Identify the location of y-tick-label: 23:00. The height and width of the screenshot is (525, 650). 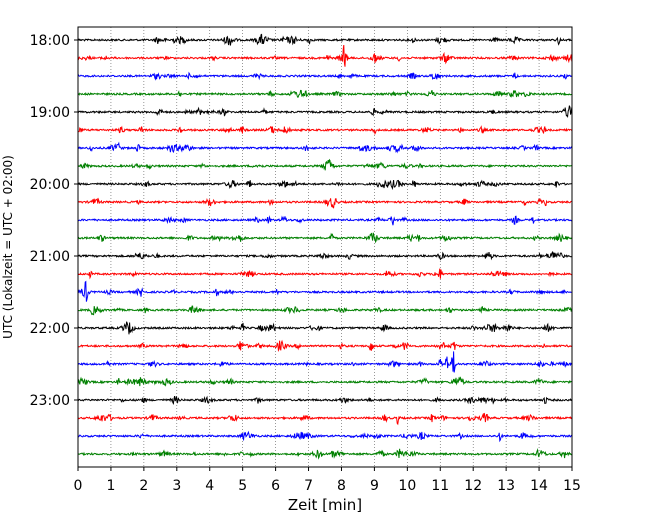
(50, 401).